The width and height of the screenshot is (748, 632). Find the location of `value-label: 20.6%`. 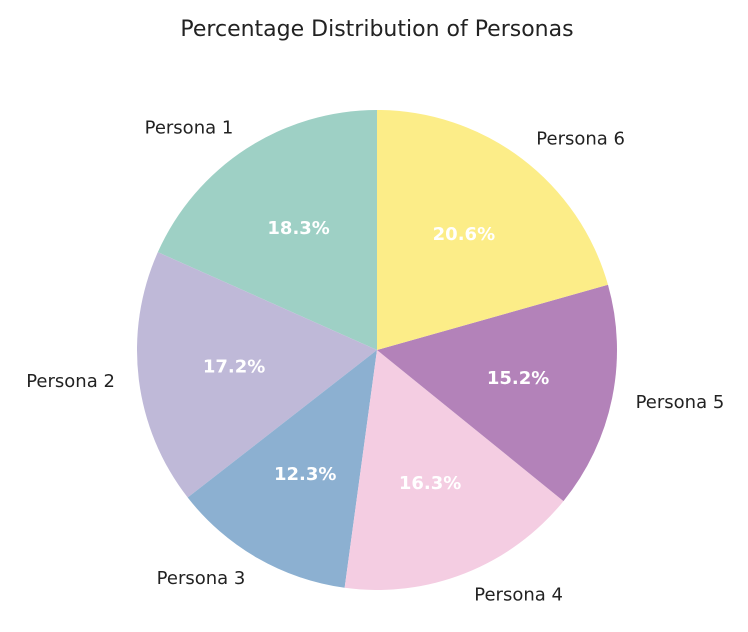

value-label: 20.6% is located at coordinates (464, 234).